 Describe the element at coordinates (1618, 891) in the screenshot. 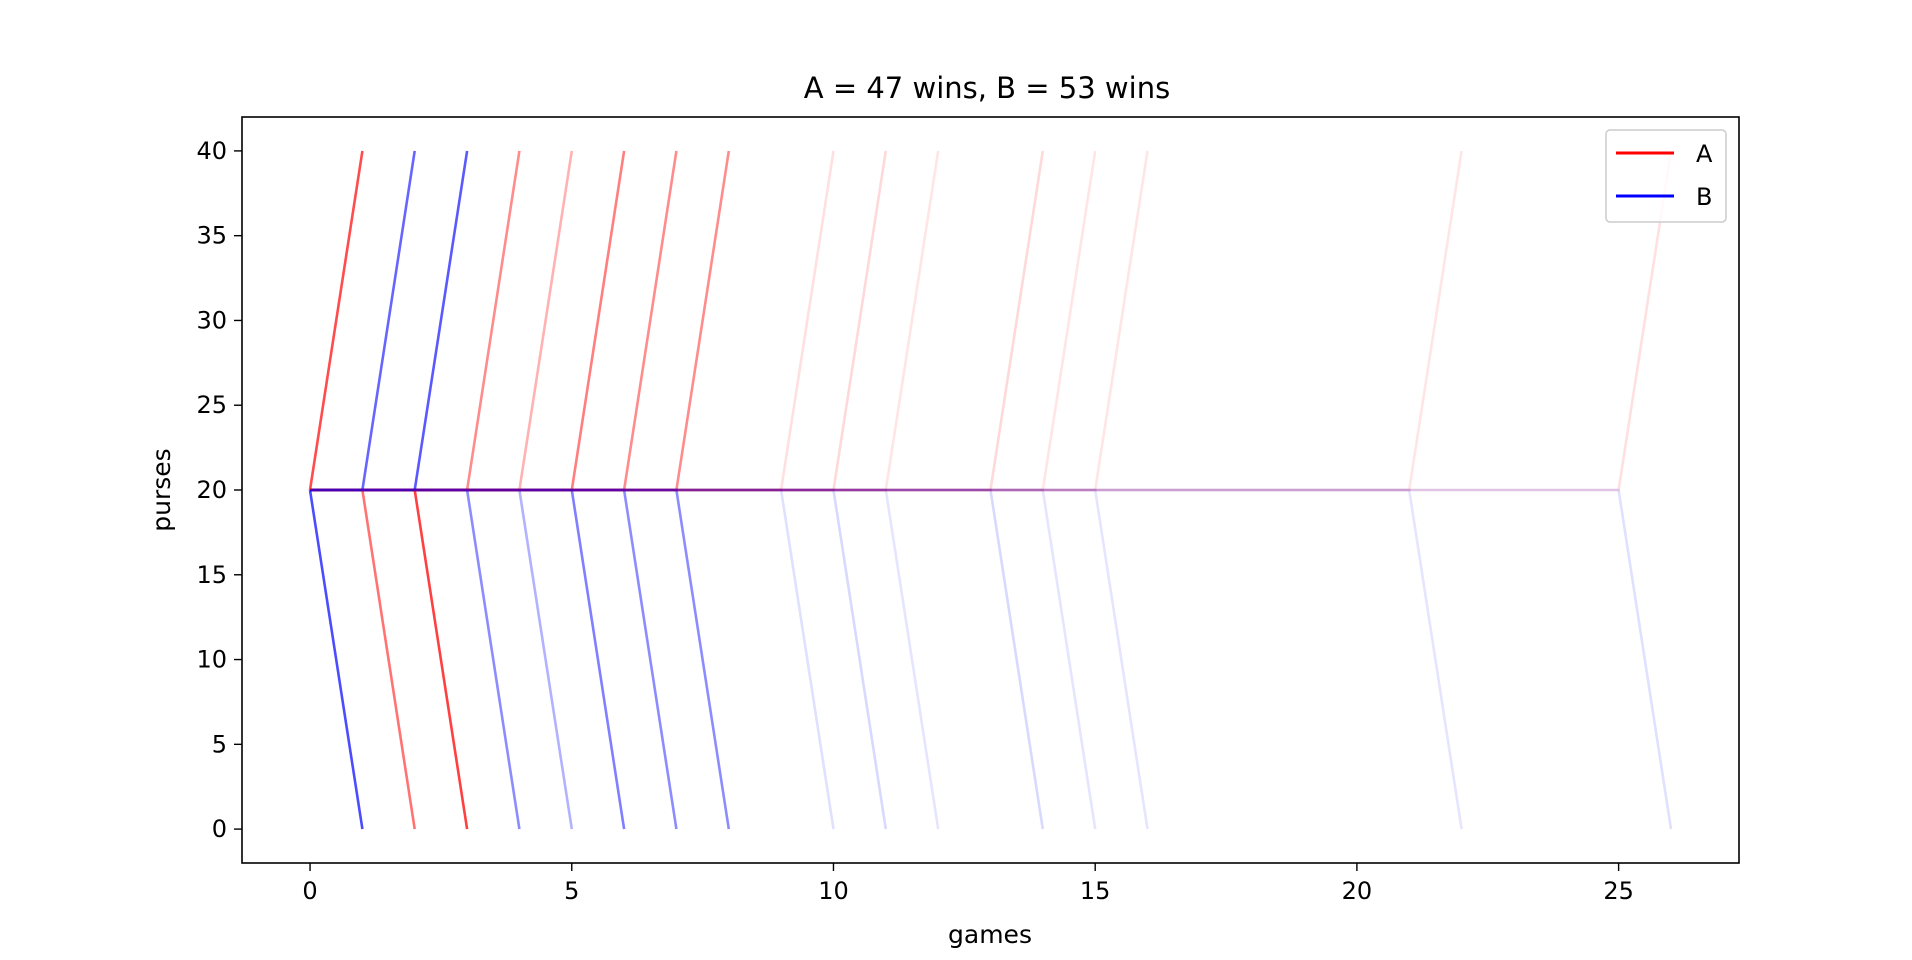

I see `x-tick-label: 25` at that location.